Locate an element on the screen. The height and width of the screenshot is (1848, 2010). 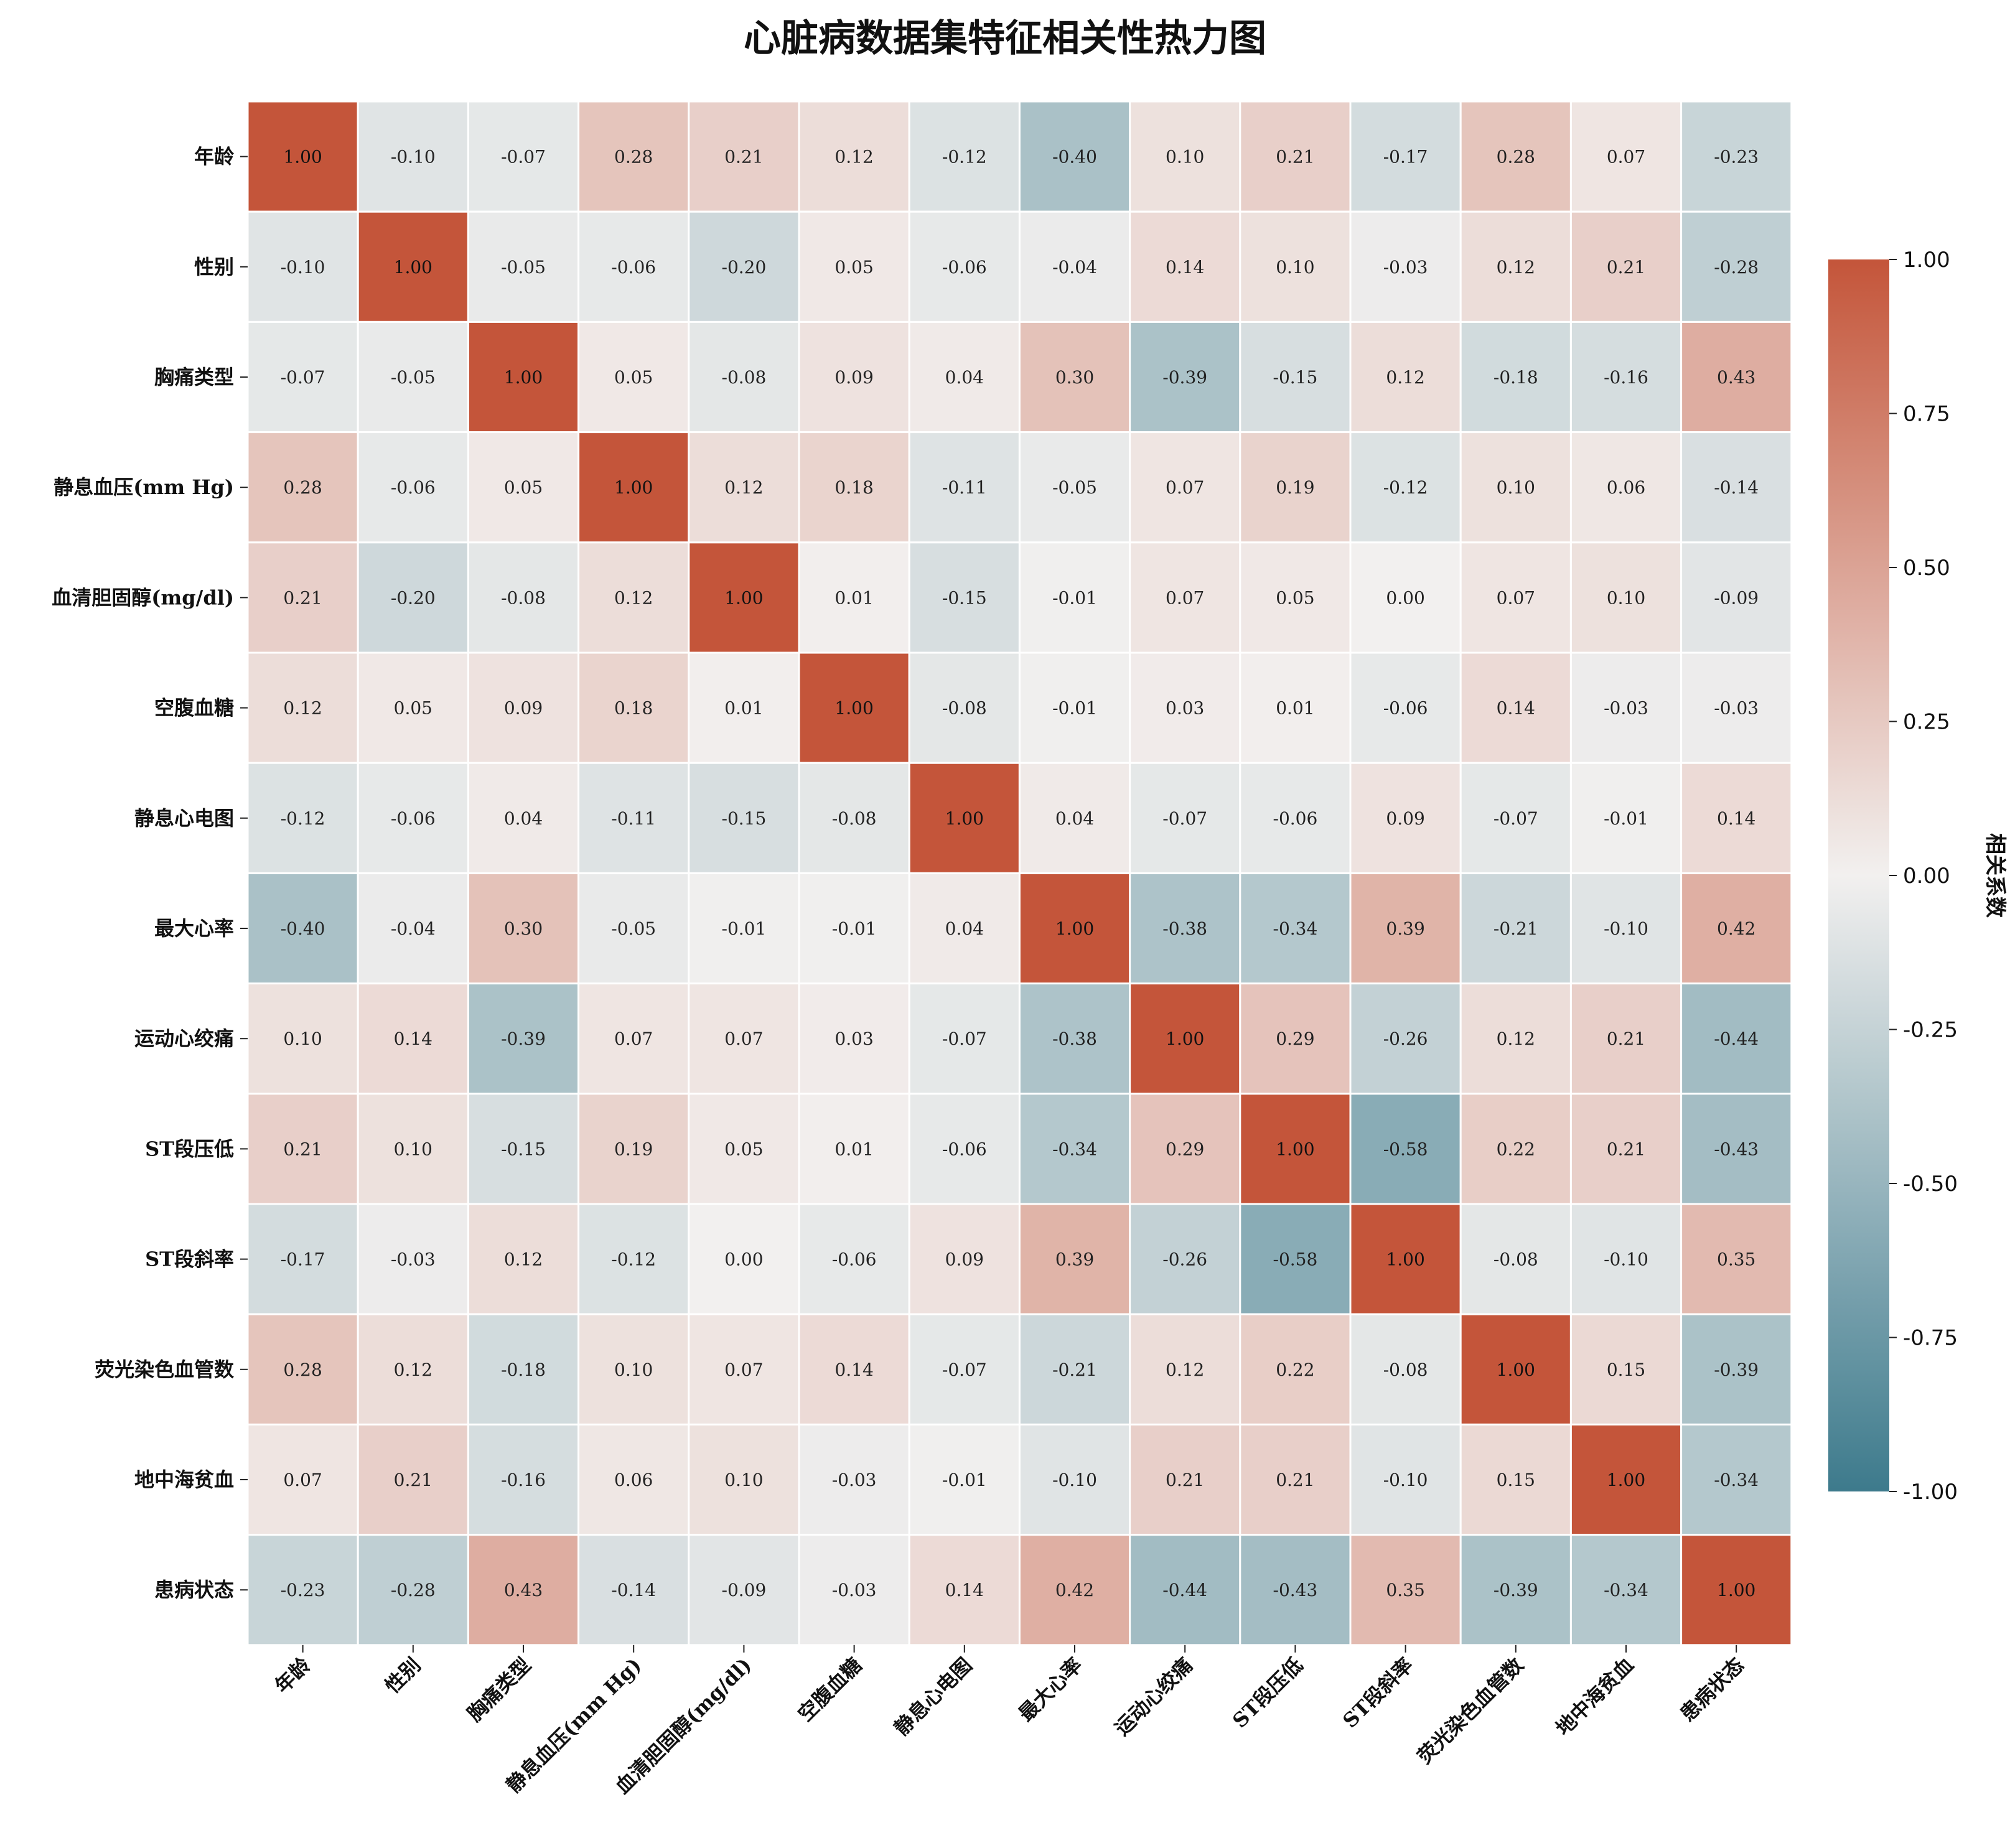
colorbar-tick-label: -0.75 is located at coordinates (1930, 1338).